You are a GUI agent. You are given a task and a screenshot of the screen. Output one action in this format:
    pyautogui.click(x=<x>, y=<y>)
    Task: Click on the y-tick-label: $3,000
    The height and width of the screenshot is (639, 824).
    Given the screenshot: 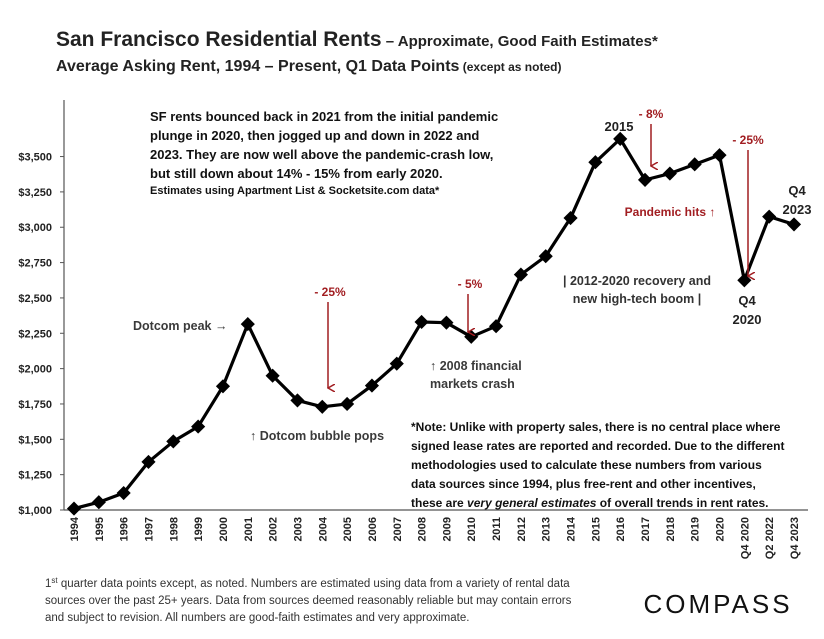 What is the action you would take?
    pyautogui.click(x=35, y=228)
    